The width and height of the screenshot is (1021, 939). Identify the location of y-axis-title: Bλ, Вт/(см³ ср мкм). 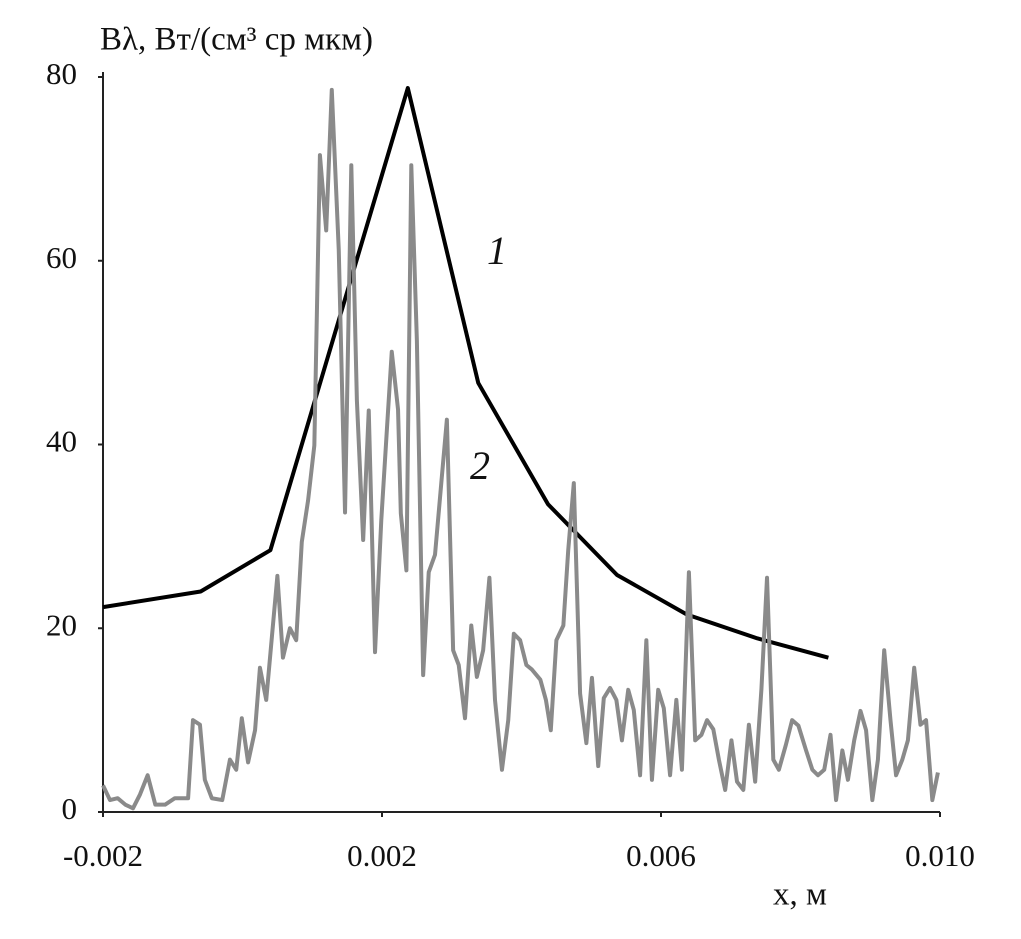
(236, 40).